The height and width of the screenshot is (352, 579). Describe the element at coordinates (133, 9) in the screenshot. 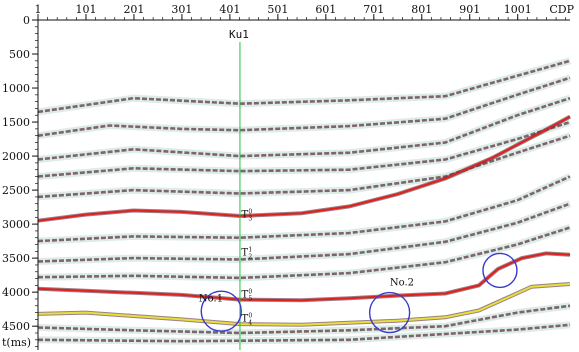

I see `x-tick-label-201: 201` at that location.